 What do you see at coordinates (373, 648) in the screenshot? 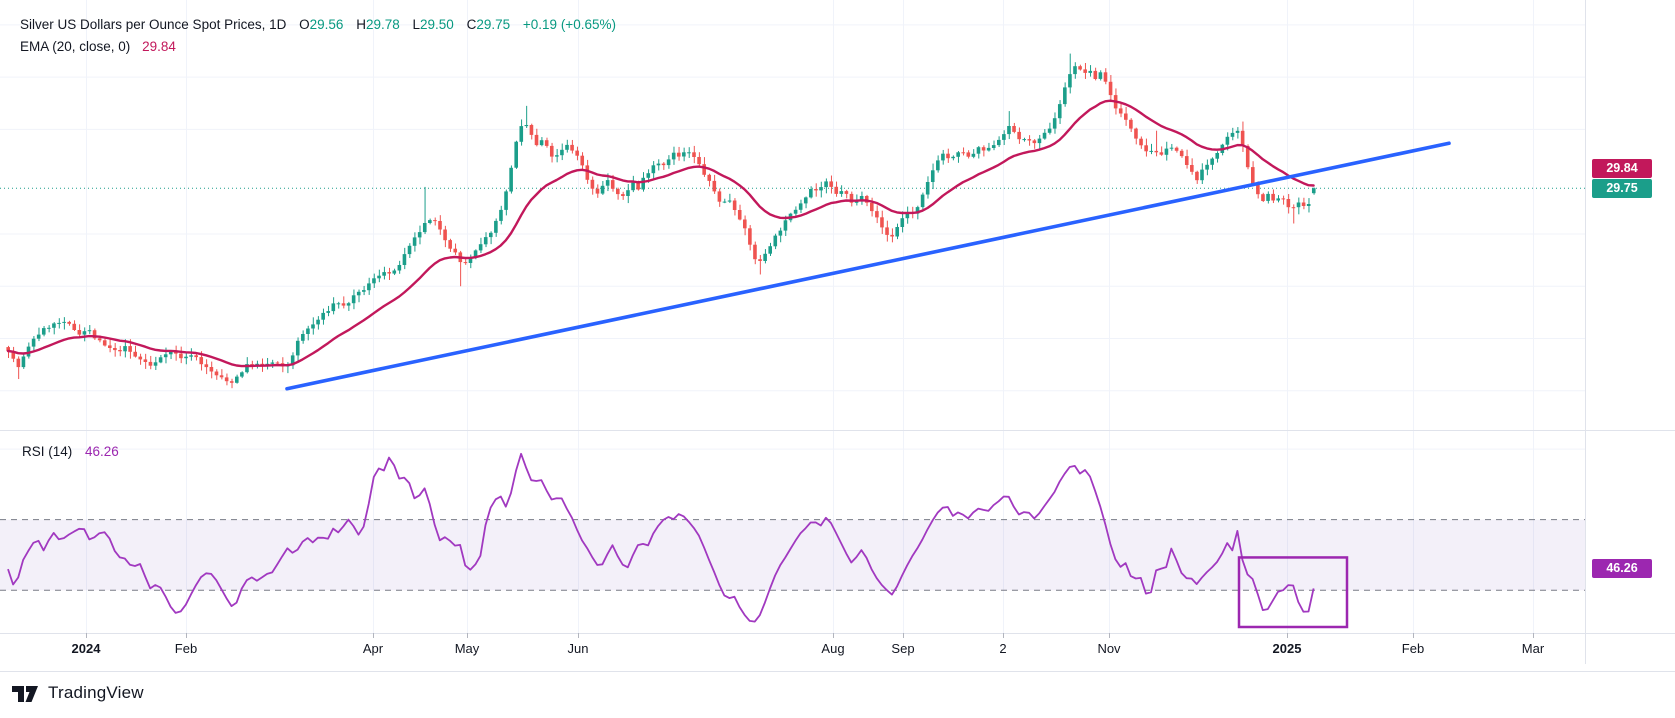
I see `date-axis-label: Apr` at bounding box center [373, 648].